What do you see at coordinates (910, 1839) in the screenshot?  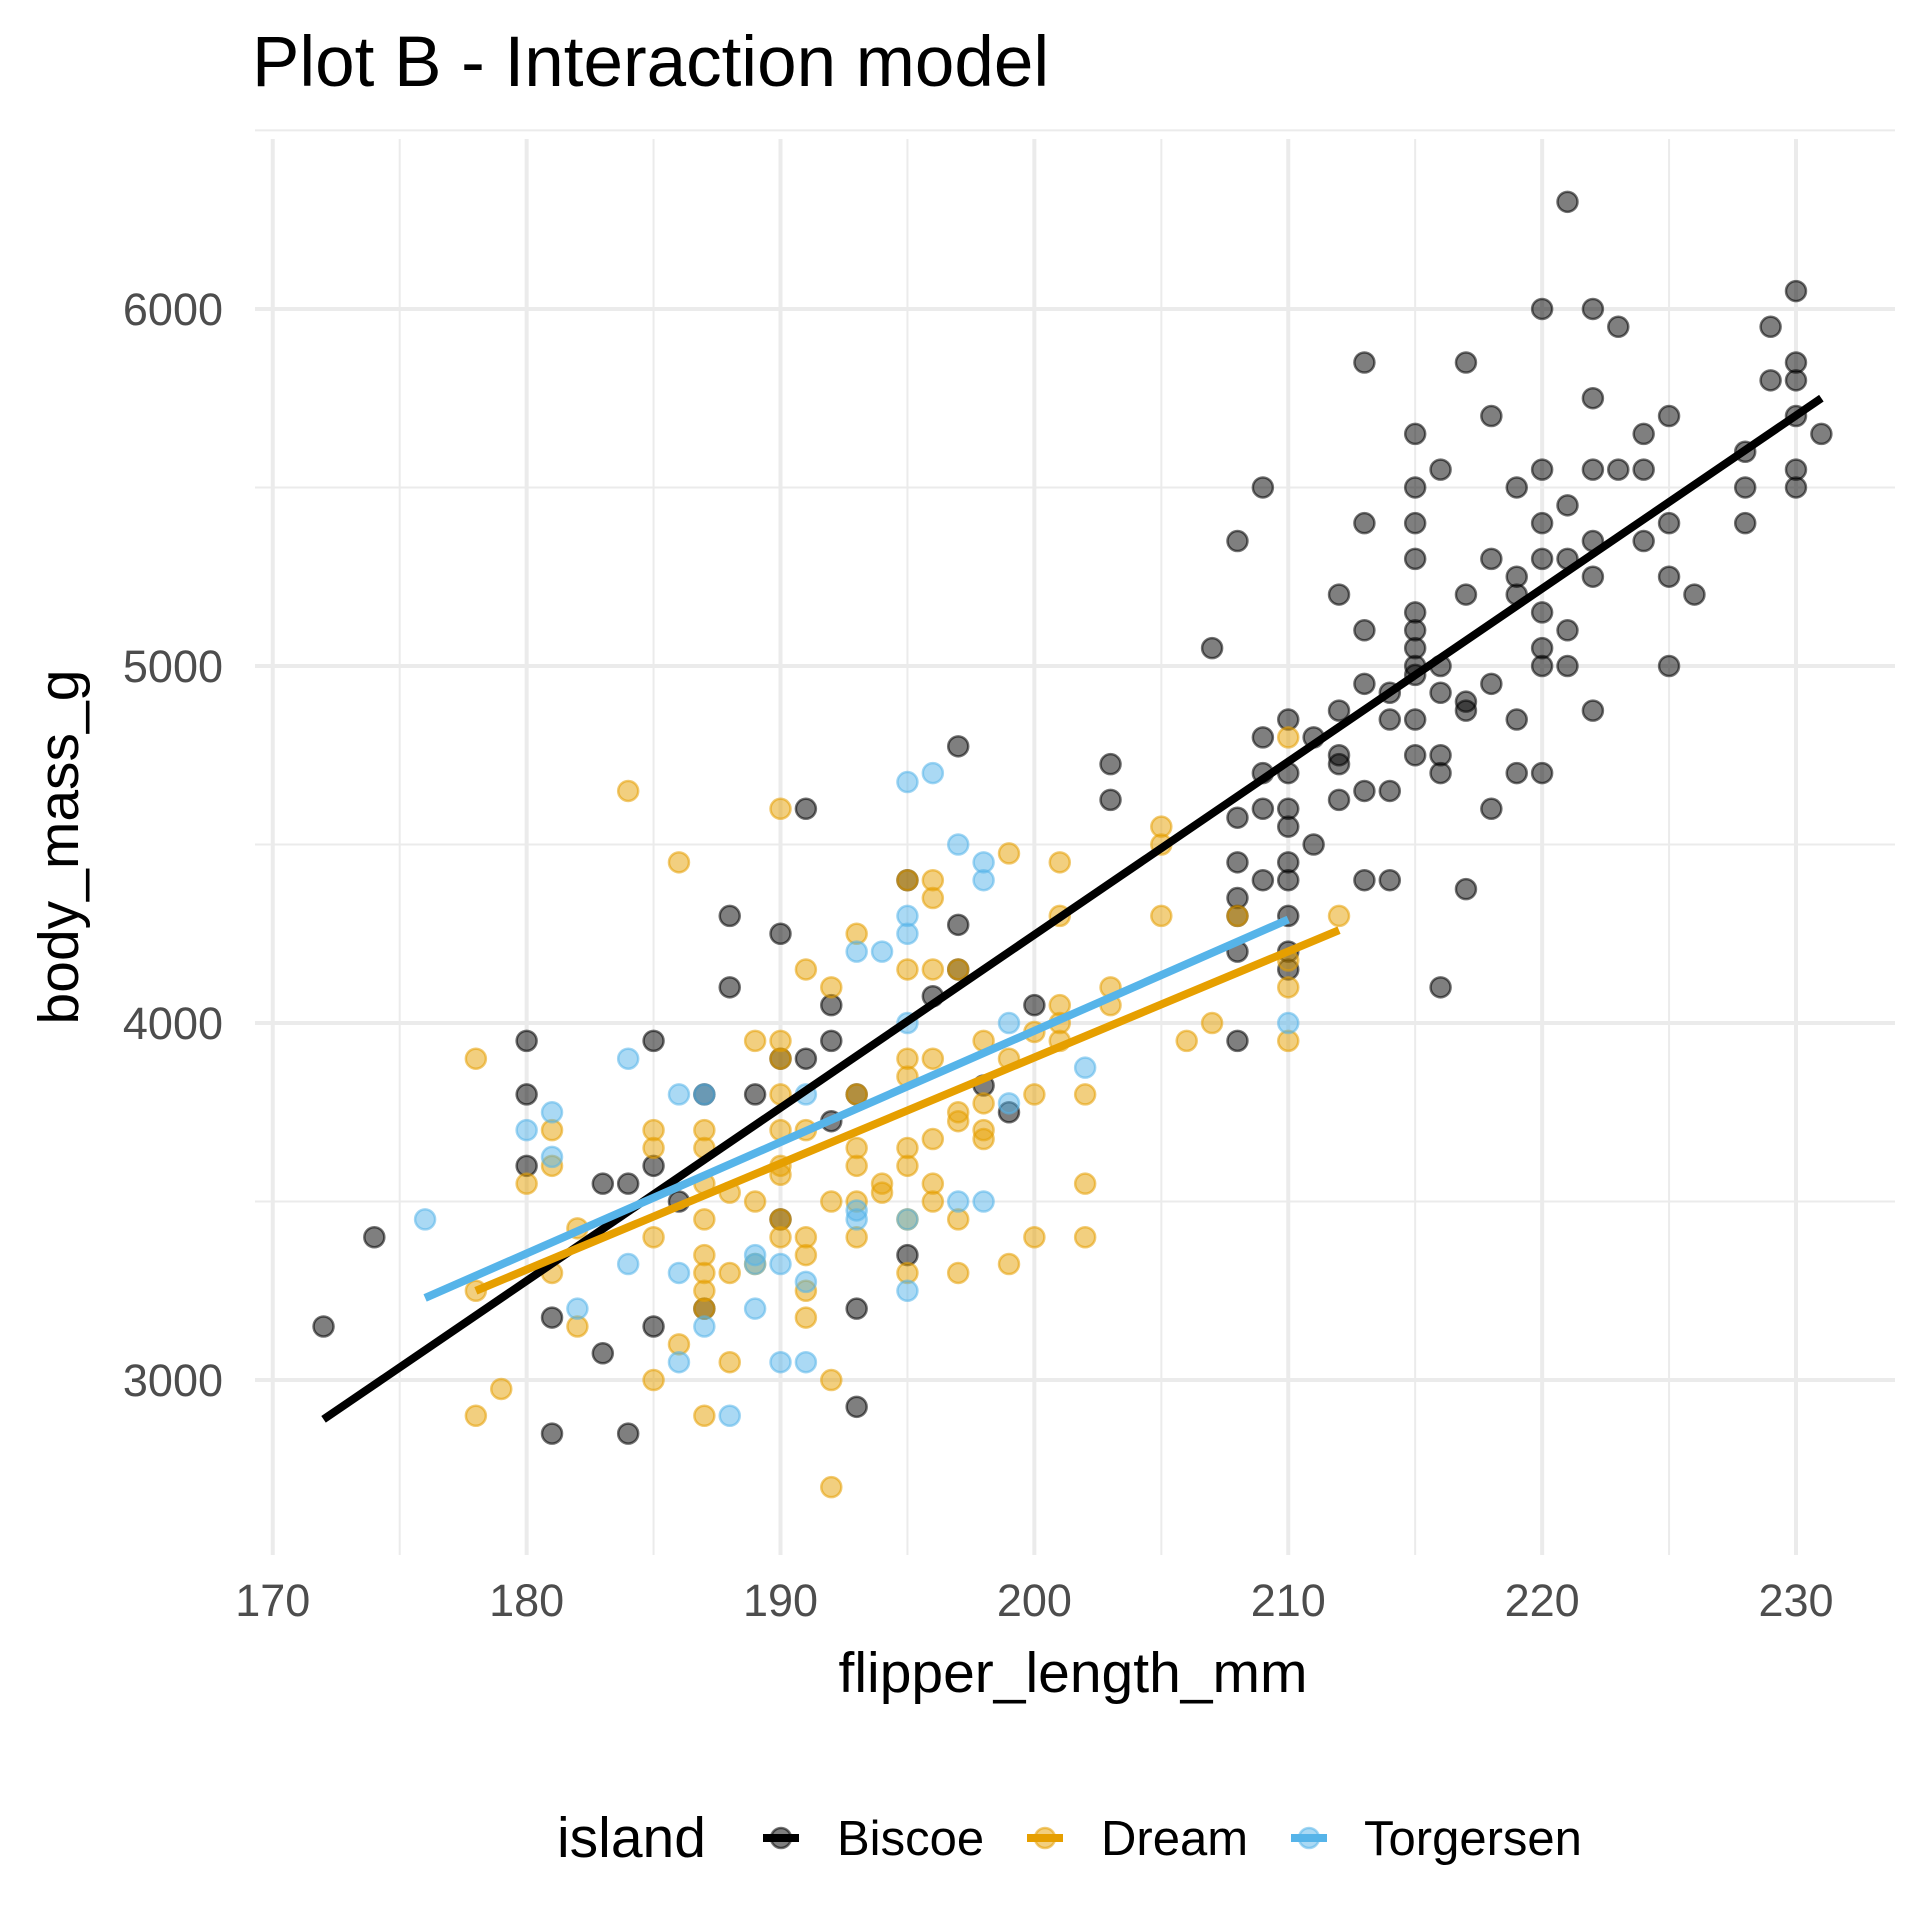 I see `legend-label-biscoe: Biscoe` at bounding box center [910, 1839].